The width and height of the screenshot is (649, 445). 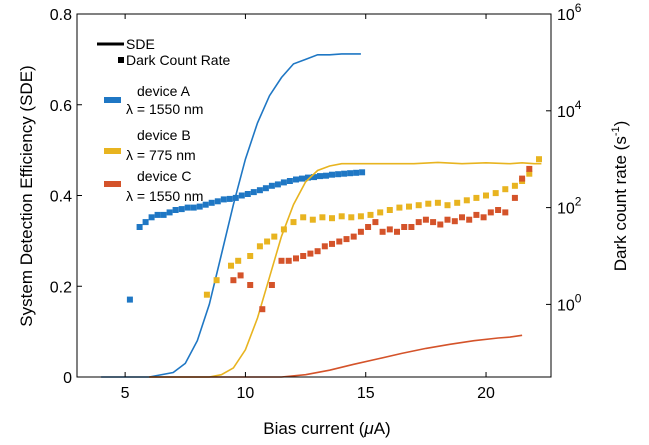 What do you see at coordinates (569, 302) in the screenshot?
I see `right-y-tick-label: 10⁰` at bounding box center [569, 302].